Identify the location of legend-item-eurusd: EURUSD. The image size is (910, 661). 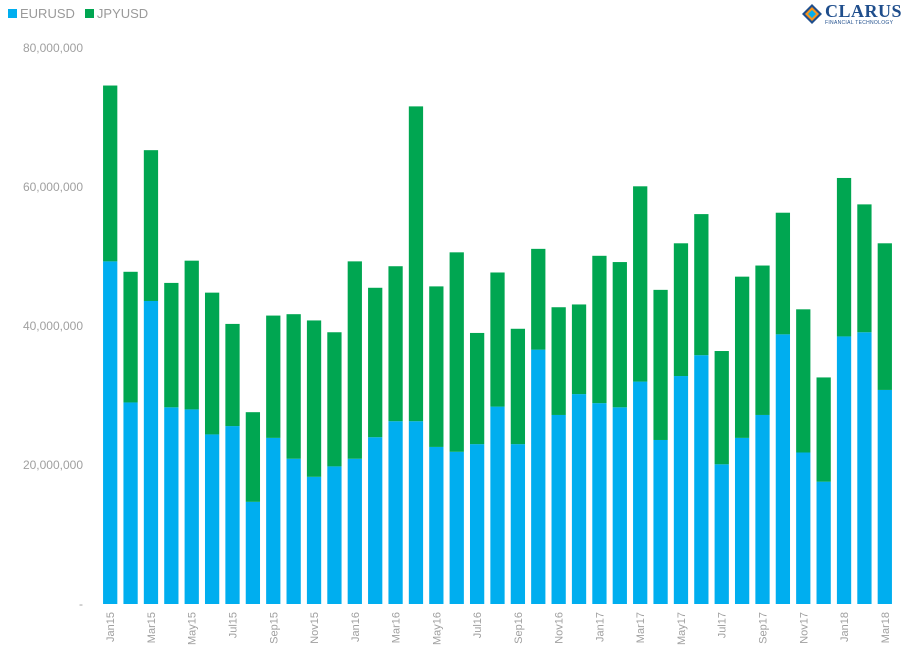
(41, 13).